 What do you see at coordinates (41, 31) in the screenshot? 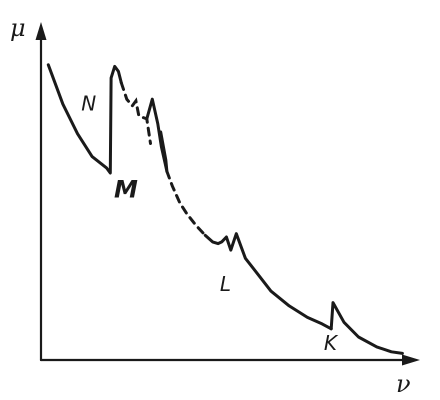
I see `y-axis-arrow` at bounding box center [41, 31].